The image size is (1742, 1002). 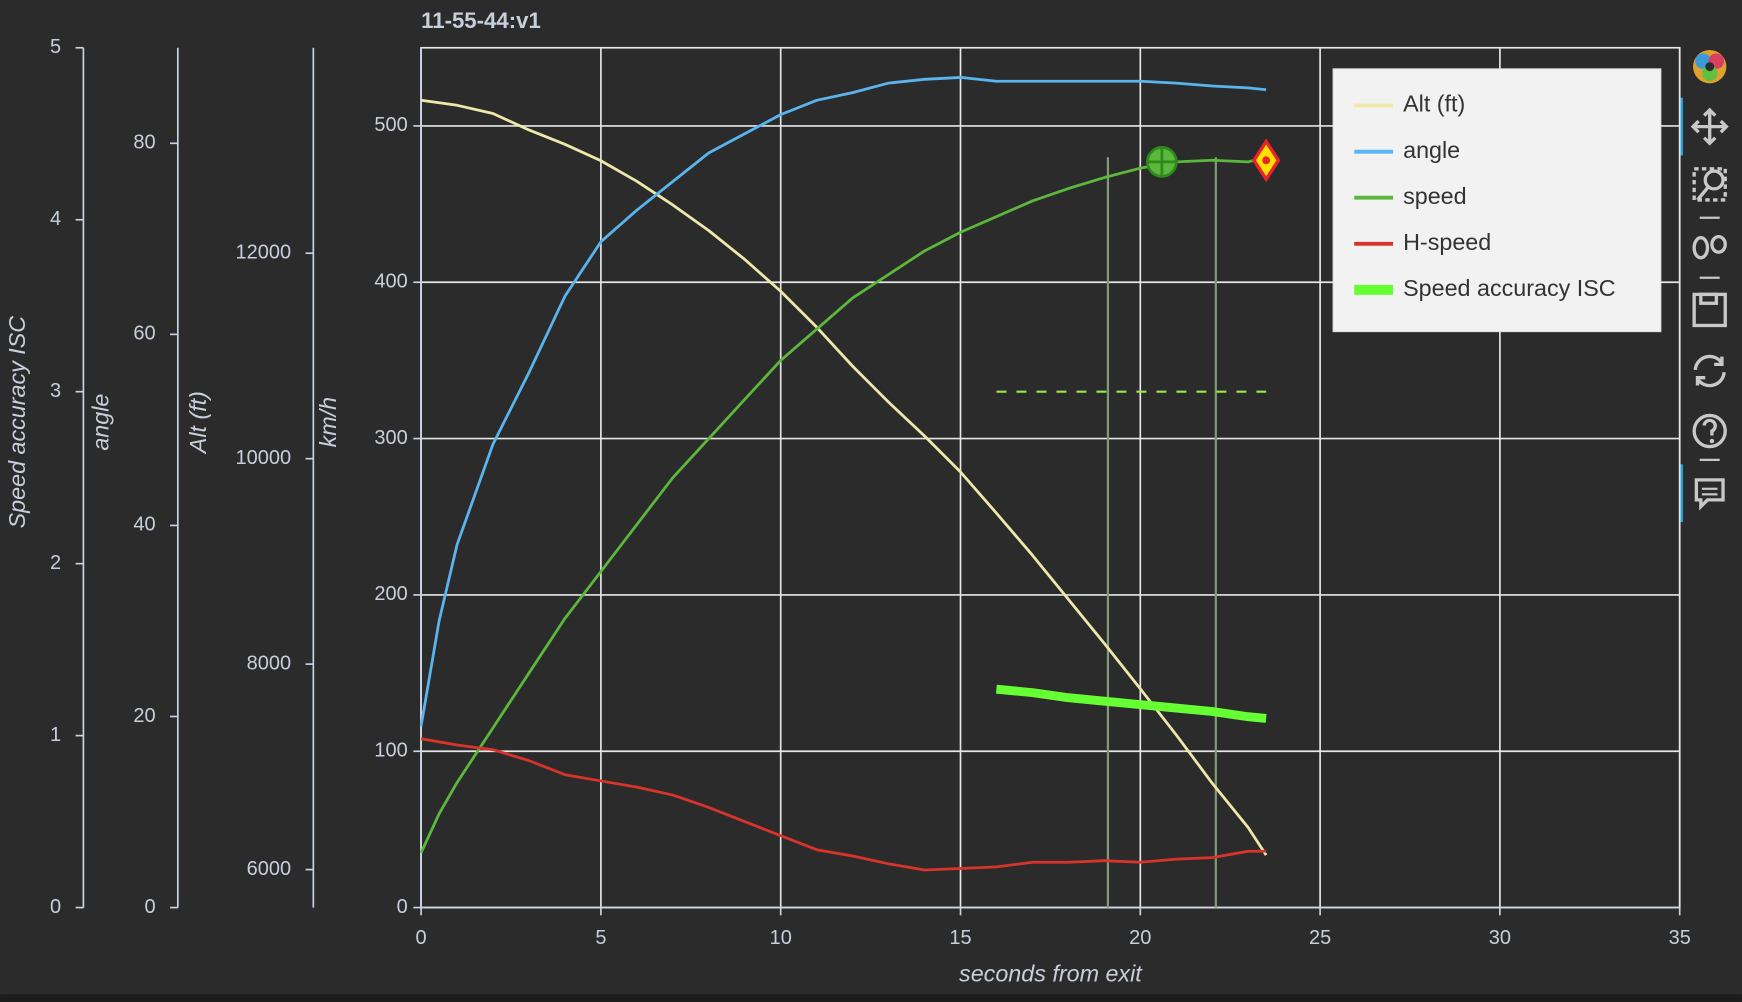 What do you see at coordinates (1709, 437) in the screenshot?
I see `help-tool` at bounding box center [1709, 437].